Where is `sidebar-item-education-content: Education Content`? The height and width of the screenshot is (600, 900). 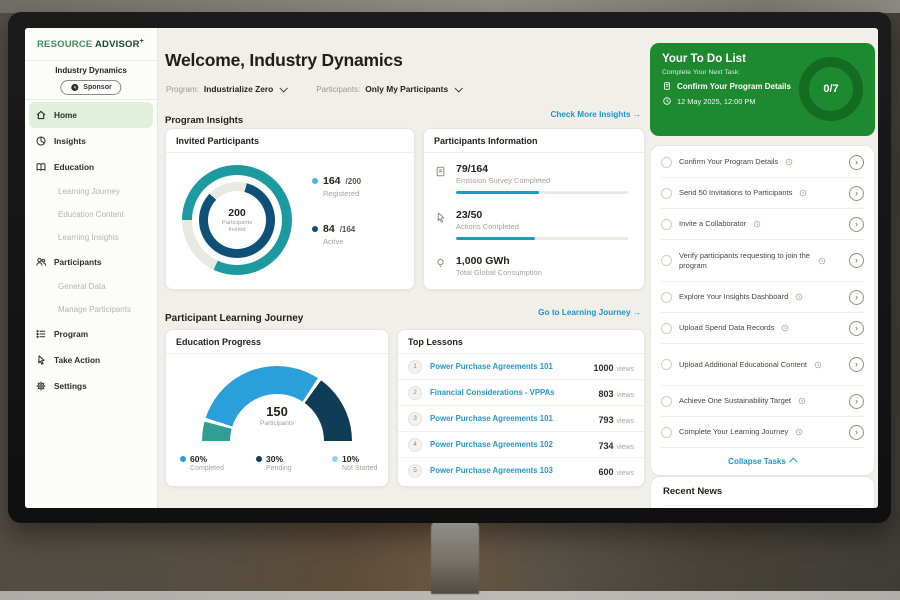
sidebar-item-education-content: Education Content is located at coordinates (91, 214).